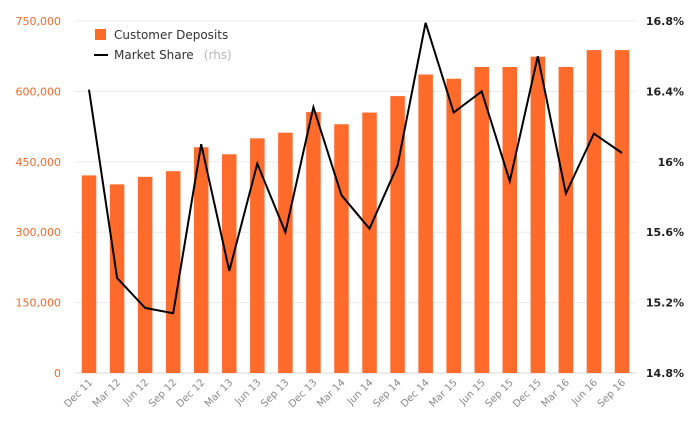 The height and width of the screenshot is (433, 700). What do you see at coordinates (665, 303) in the screenshot?
I see `right-tick-label: 15.2%` at bounding box center [665, 303].